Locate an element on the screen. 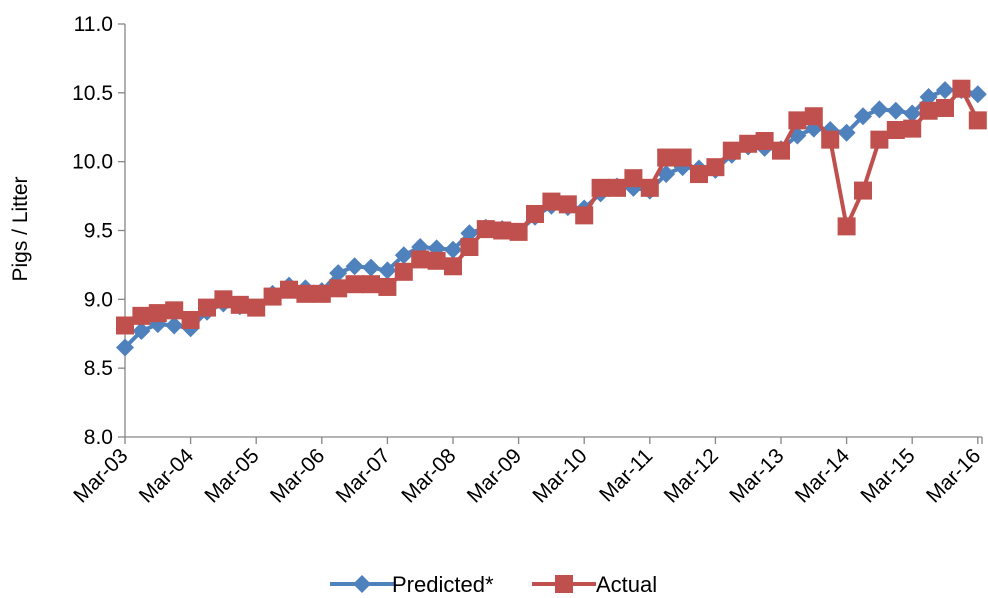 The image size is (988, 598). y-tick-label: 8.0 is located at coordinates (98, 437).